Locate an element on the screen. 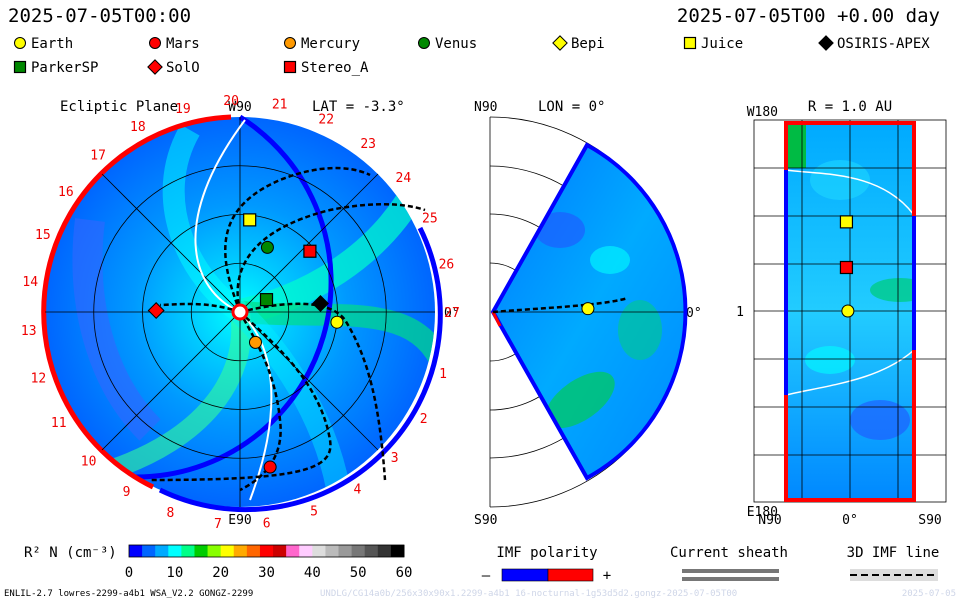  carrington-tick-14: 14 is located at coordinates (30, 282).